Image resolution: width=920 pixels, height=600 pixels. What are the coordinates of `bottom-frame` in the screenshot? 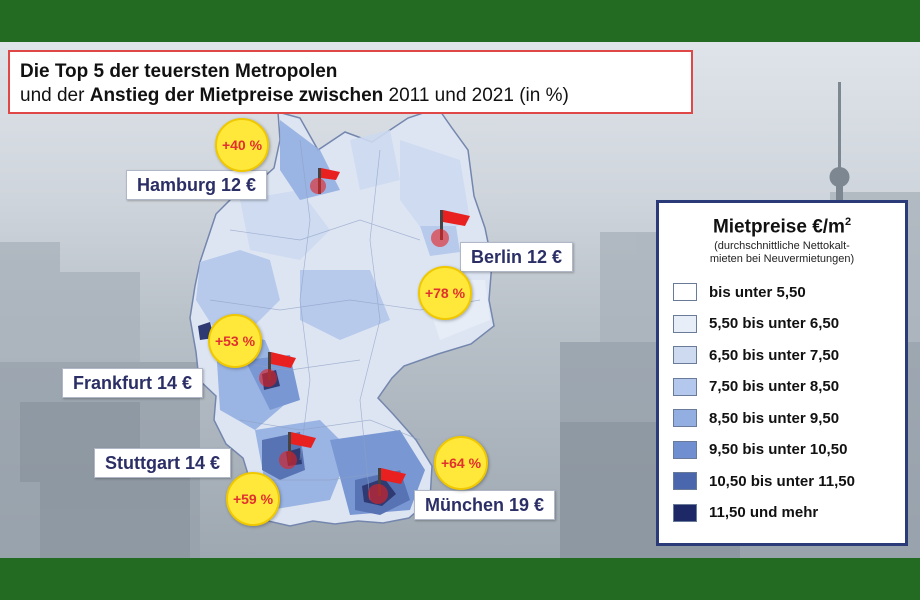 It's located at (460, 579).